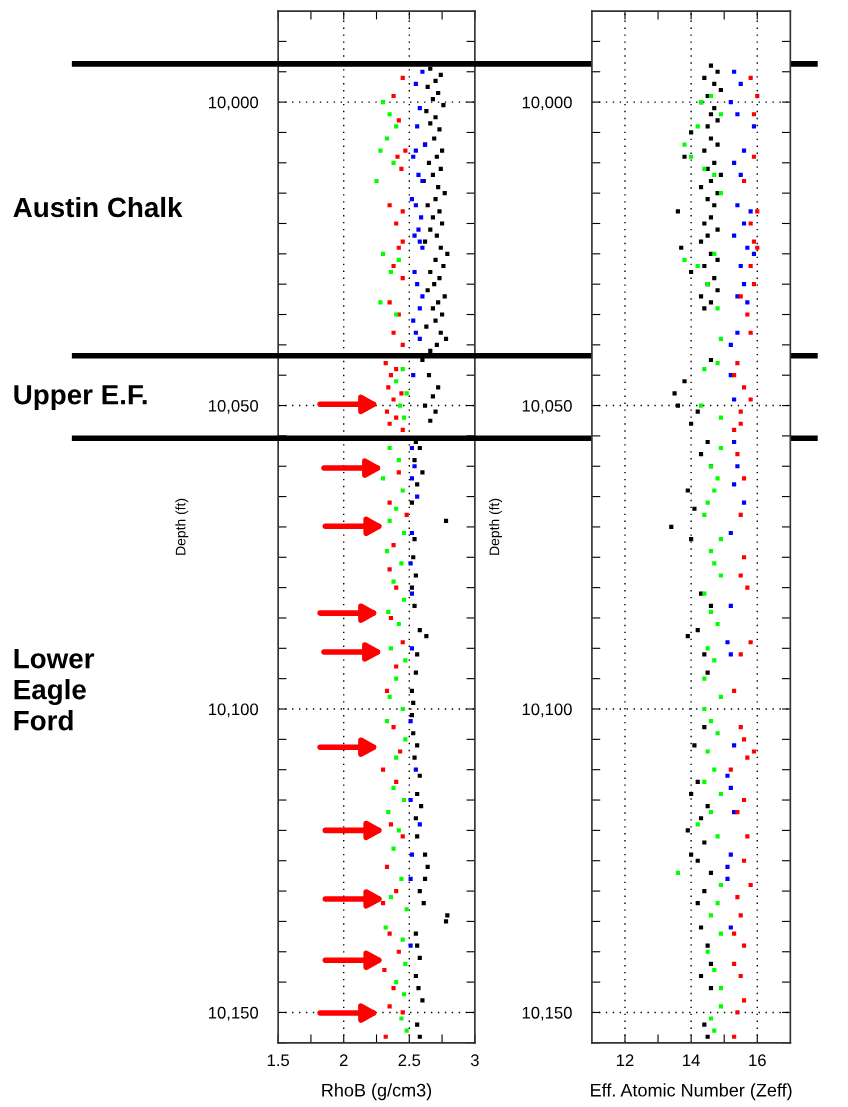  I want to click on x-tick-label: 12, so click(625, 1060).